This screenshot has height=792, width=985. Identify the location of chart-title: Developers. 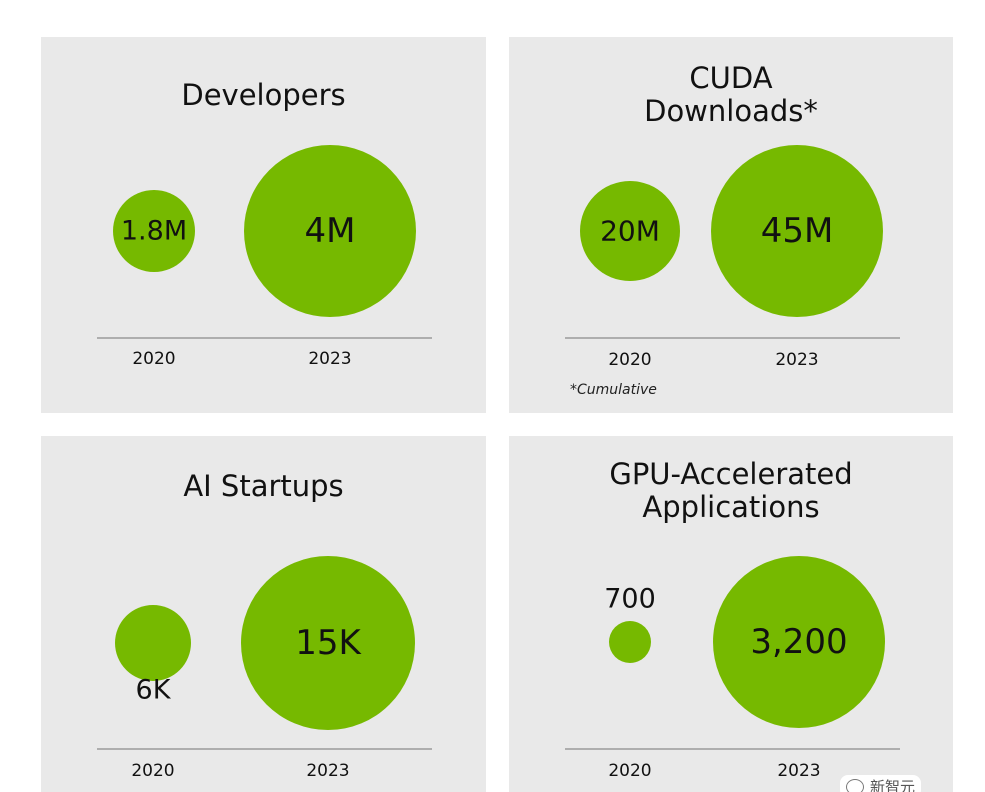
(263, 95).